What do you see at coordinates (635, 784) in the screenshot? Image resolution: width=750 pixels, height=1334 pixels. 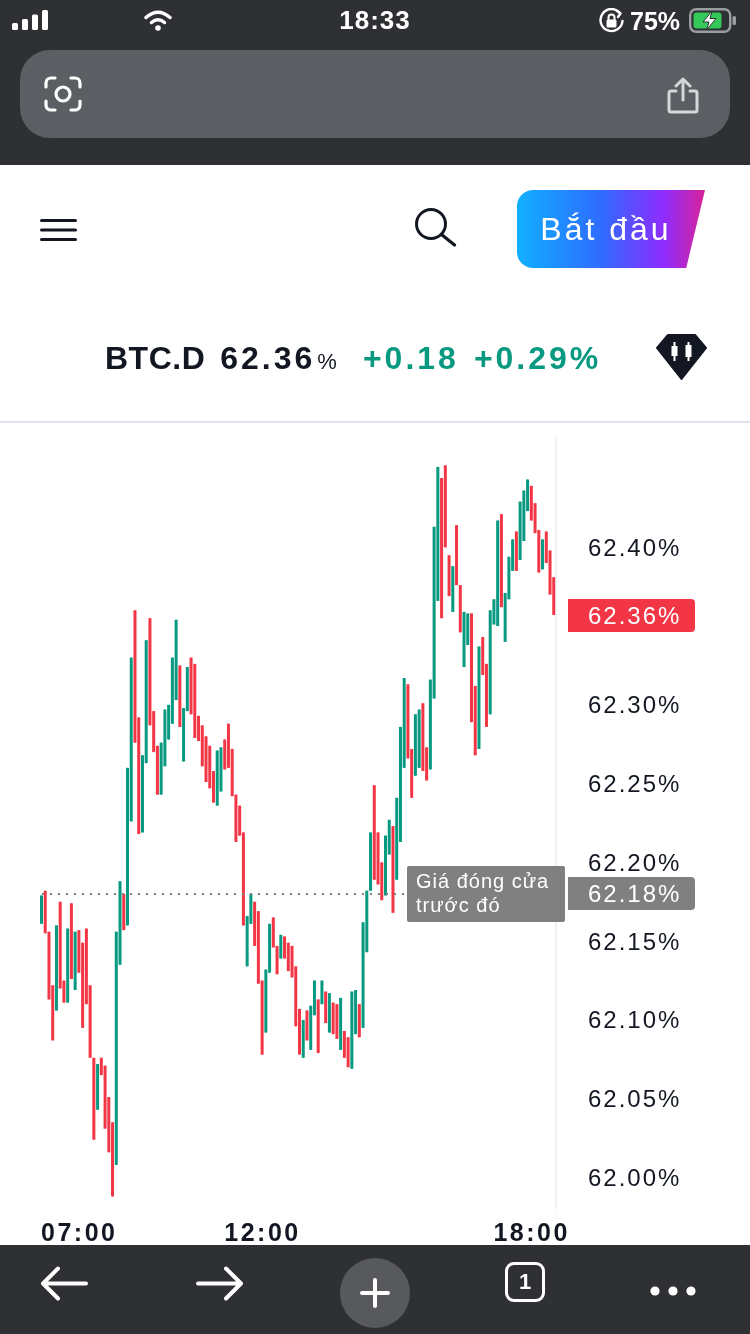 I see `y-tick-label: 62.25%` at bounding box center [635, 784].